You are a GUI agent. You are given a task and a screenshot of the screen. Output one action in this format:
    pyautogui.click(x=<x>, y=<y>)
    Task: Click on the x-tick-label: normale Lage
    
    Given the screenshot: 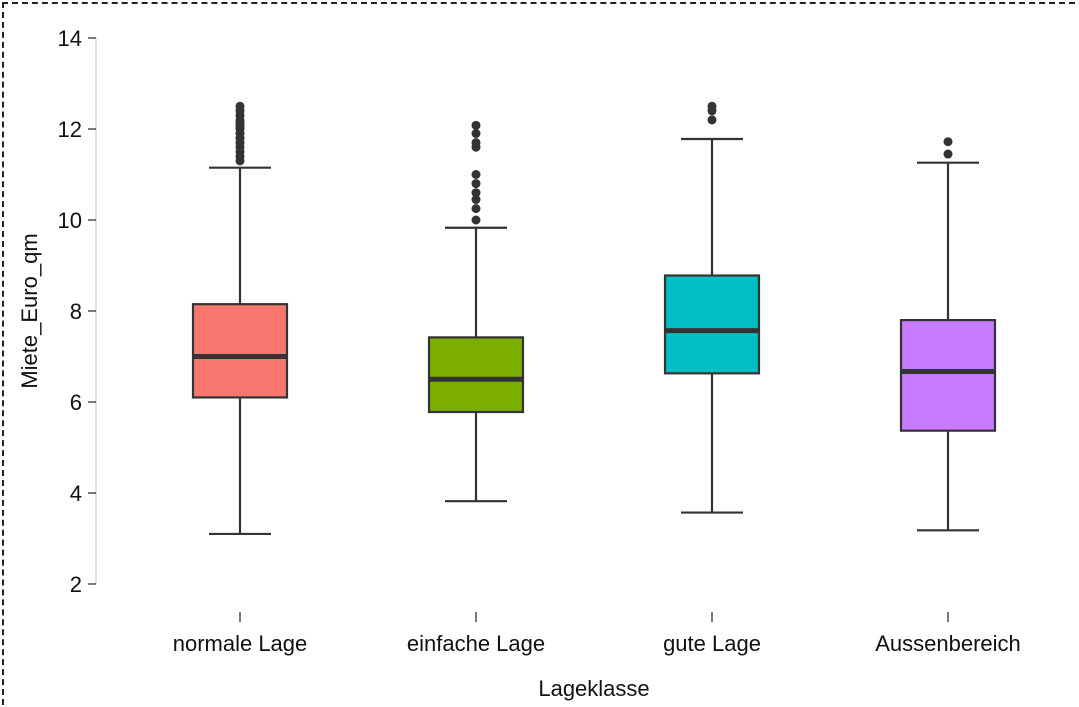 What is the action you would take?
    pyautogui.click(x=240, y=643)
    